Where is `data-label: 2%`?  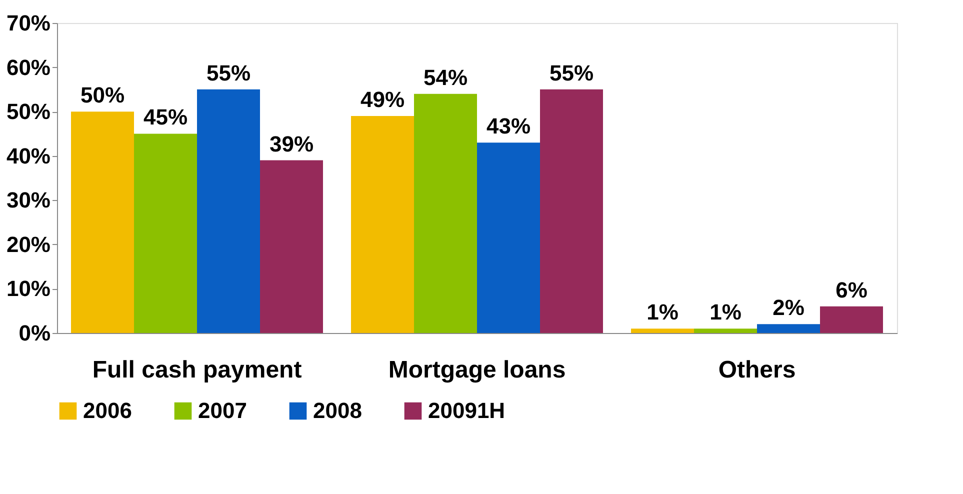
data-label: 2% is located at coordinates (788, 307).